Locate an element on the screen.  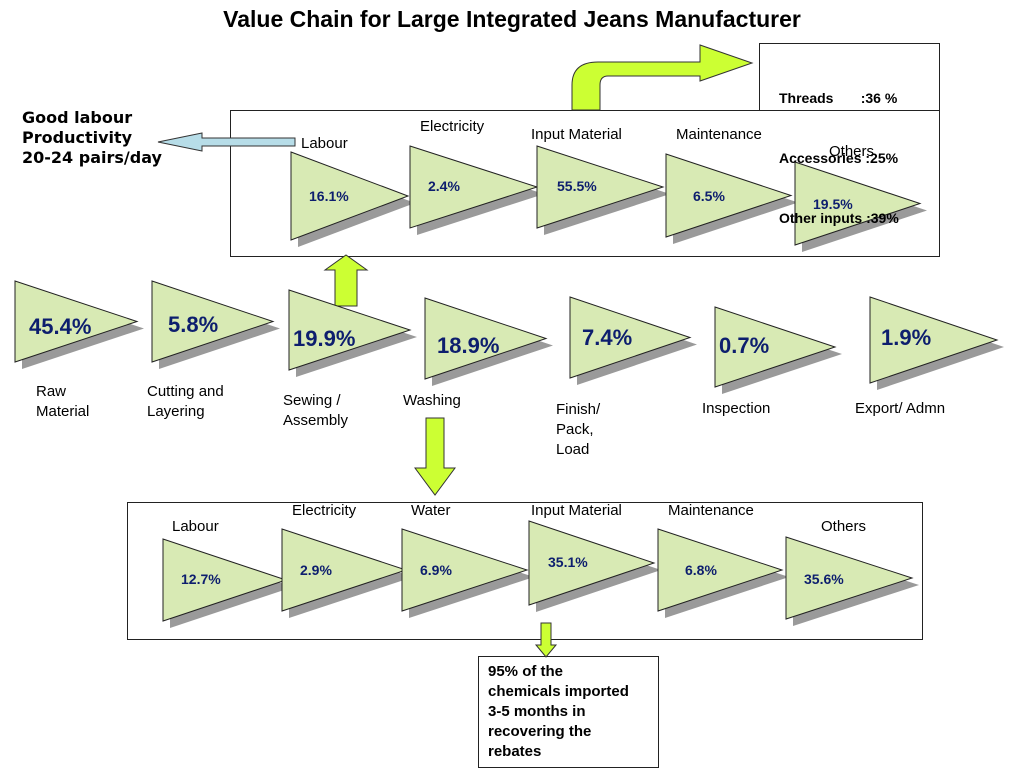
value-label: 12.7% is located at coordinates (201, 579).